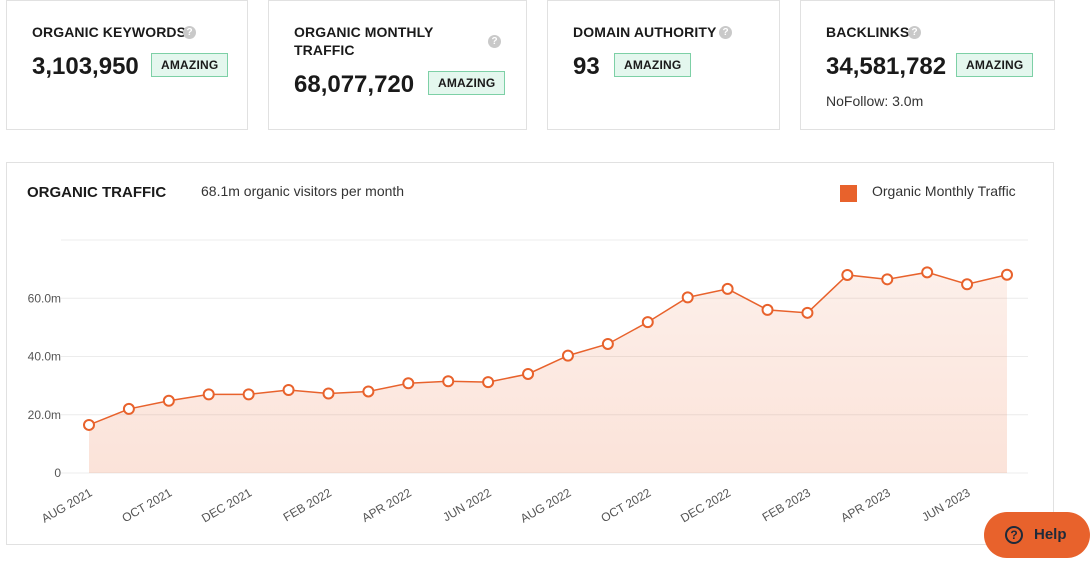  What do you see at coordinates (626, 505) in the screenshot?
I see `x-tick-label: OCT 2022` at bounding box center [626, 505].